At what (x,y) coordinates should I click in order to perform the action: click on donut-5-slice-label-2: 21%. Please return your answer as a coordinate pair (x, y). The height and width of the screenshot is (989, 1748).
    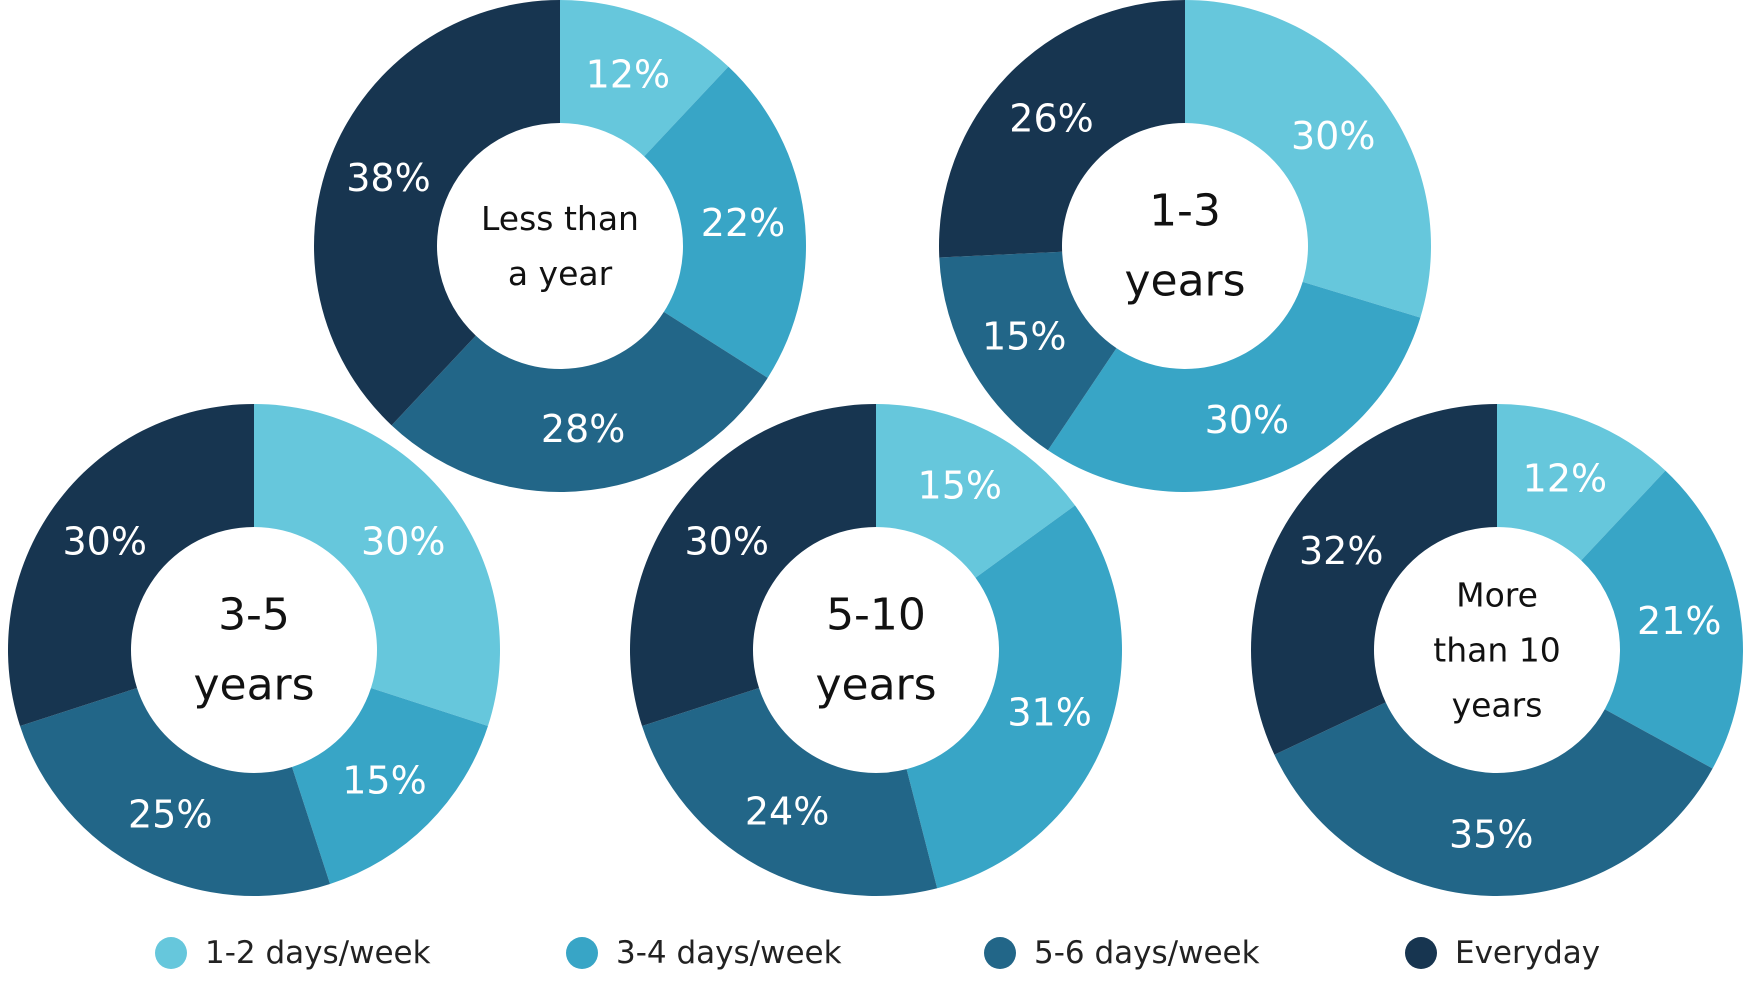
    Looking at the image, I should click on (1679, 621).